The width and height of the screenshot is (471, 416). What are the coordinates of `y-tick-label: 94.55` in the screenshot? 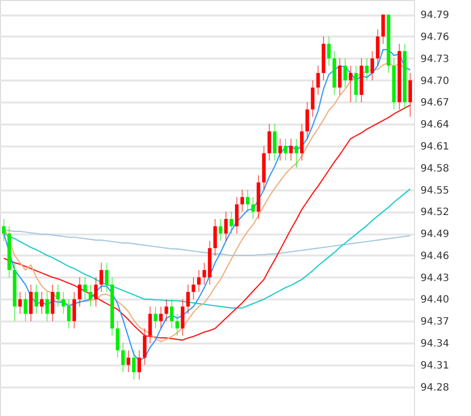 It's located at (435, 190).